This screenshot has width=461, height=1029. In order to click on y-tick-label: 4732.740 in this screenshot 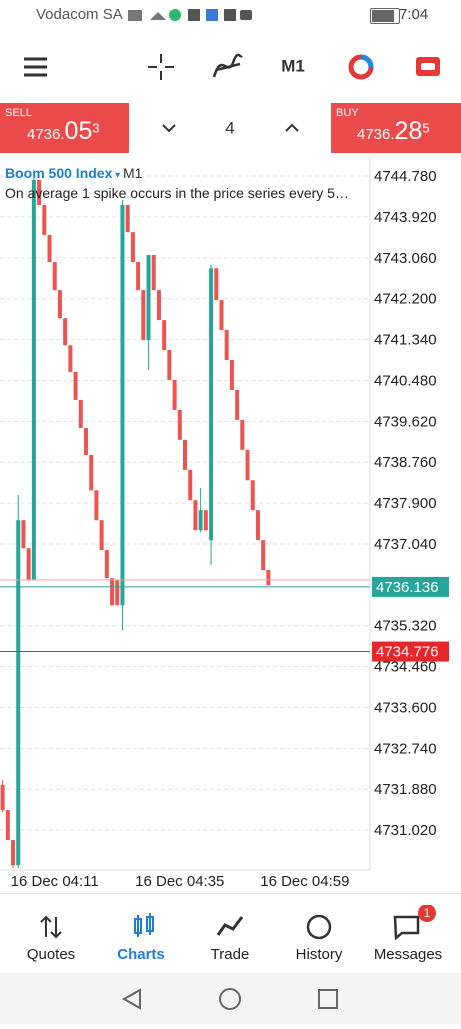, I will do `click(405, 748)`.